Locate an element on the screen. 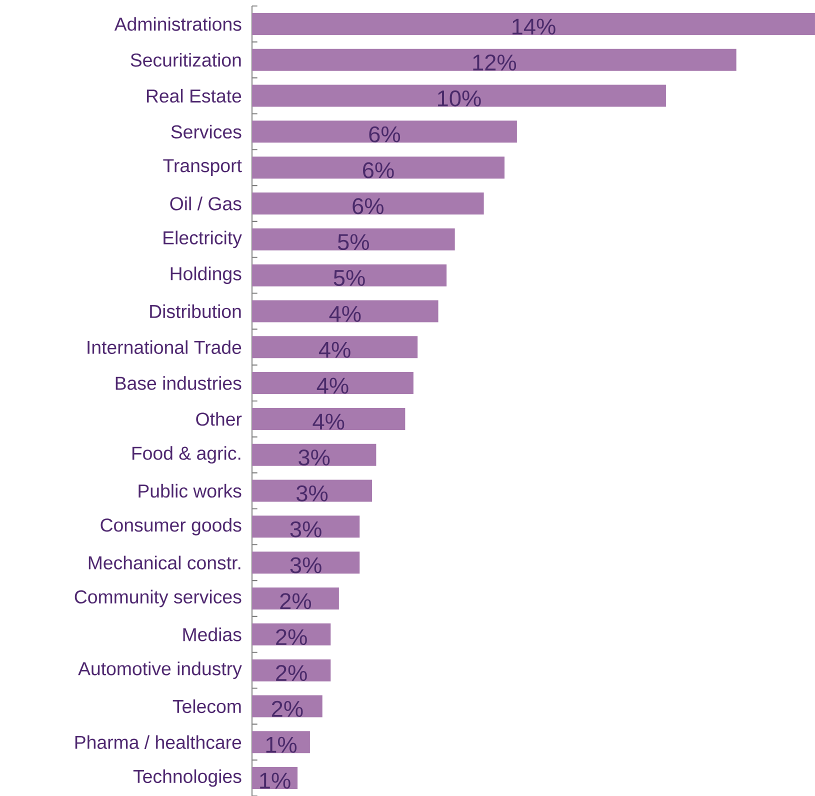 This screenshot has height=796, width=815. y-tick-label: Pharma / healthcare is located at coordinates (158, 742).